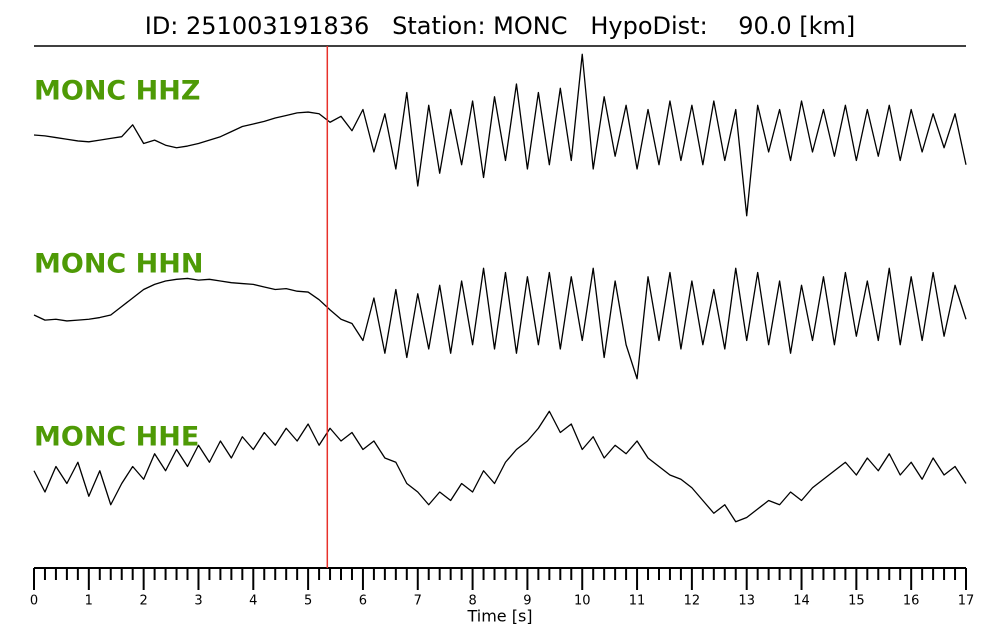  What do you see at coordinates (692, 601) in the screenshot?
I see `x-tick-label: 12` at bounding box center [692, 601].